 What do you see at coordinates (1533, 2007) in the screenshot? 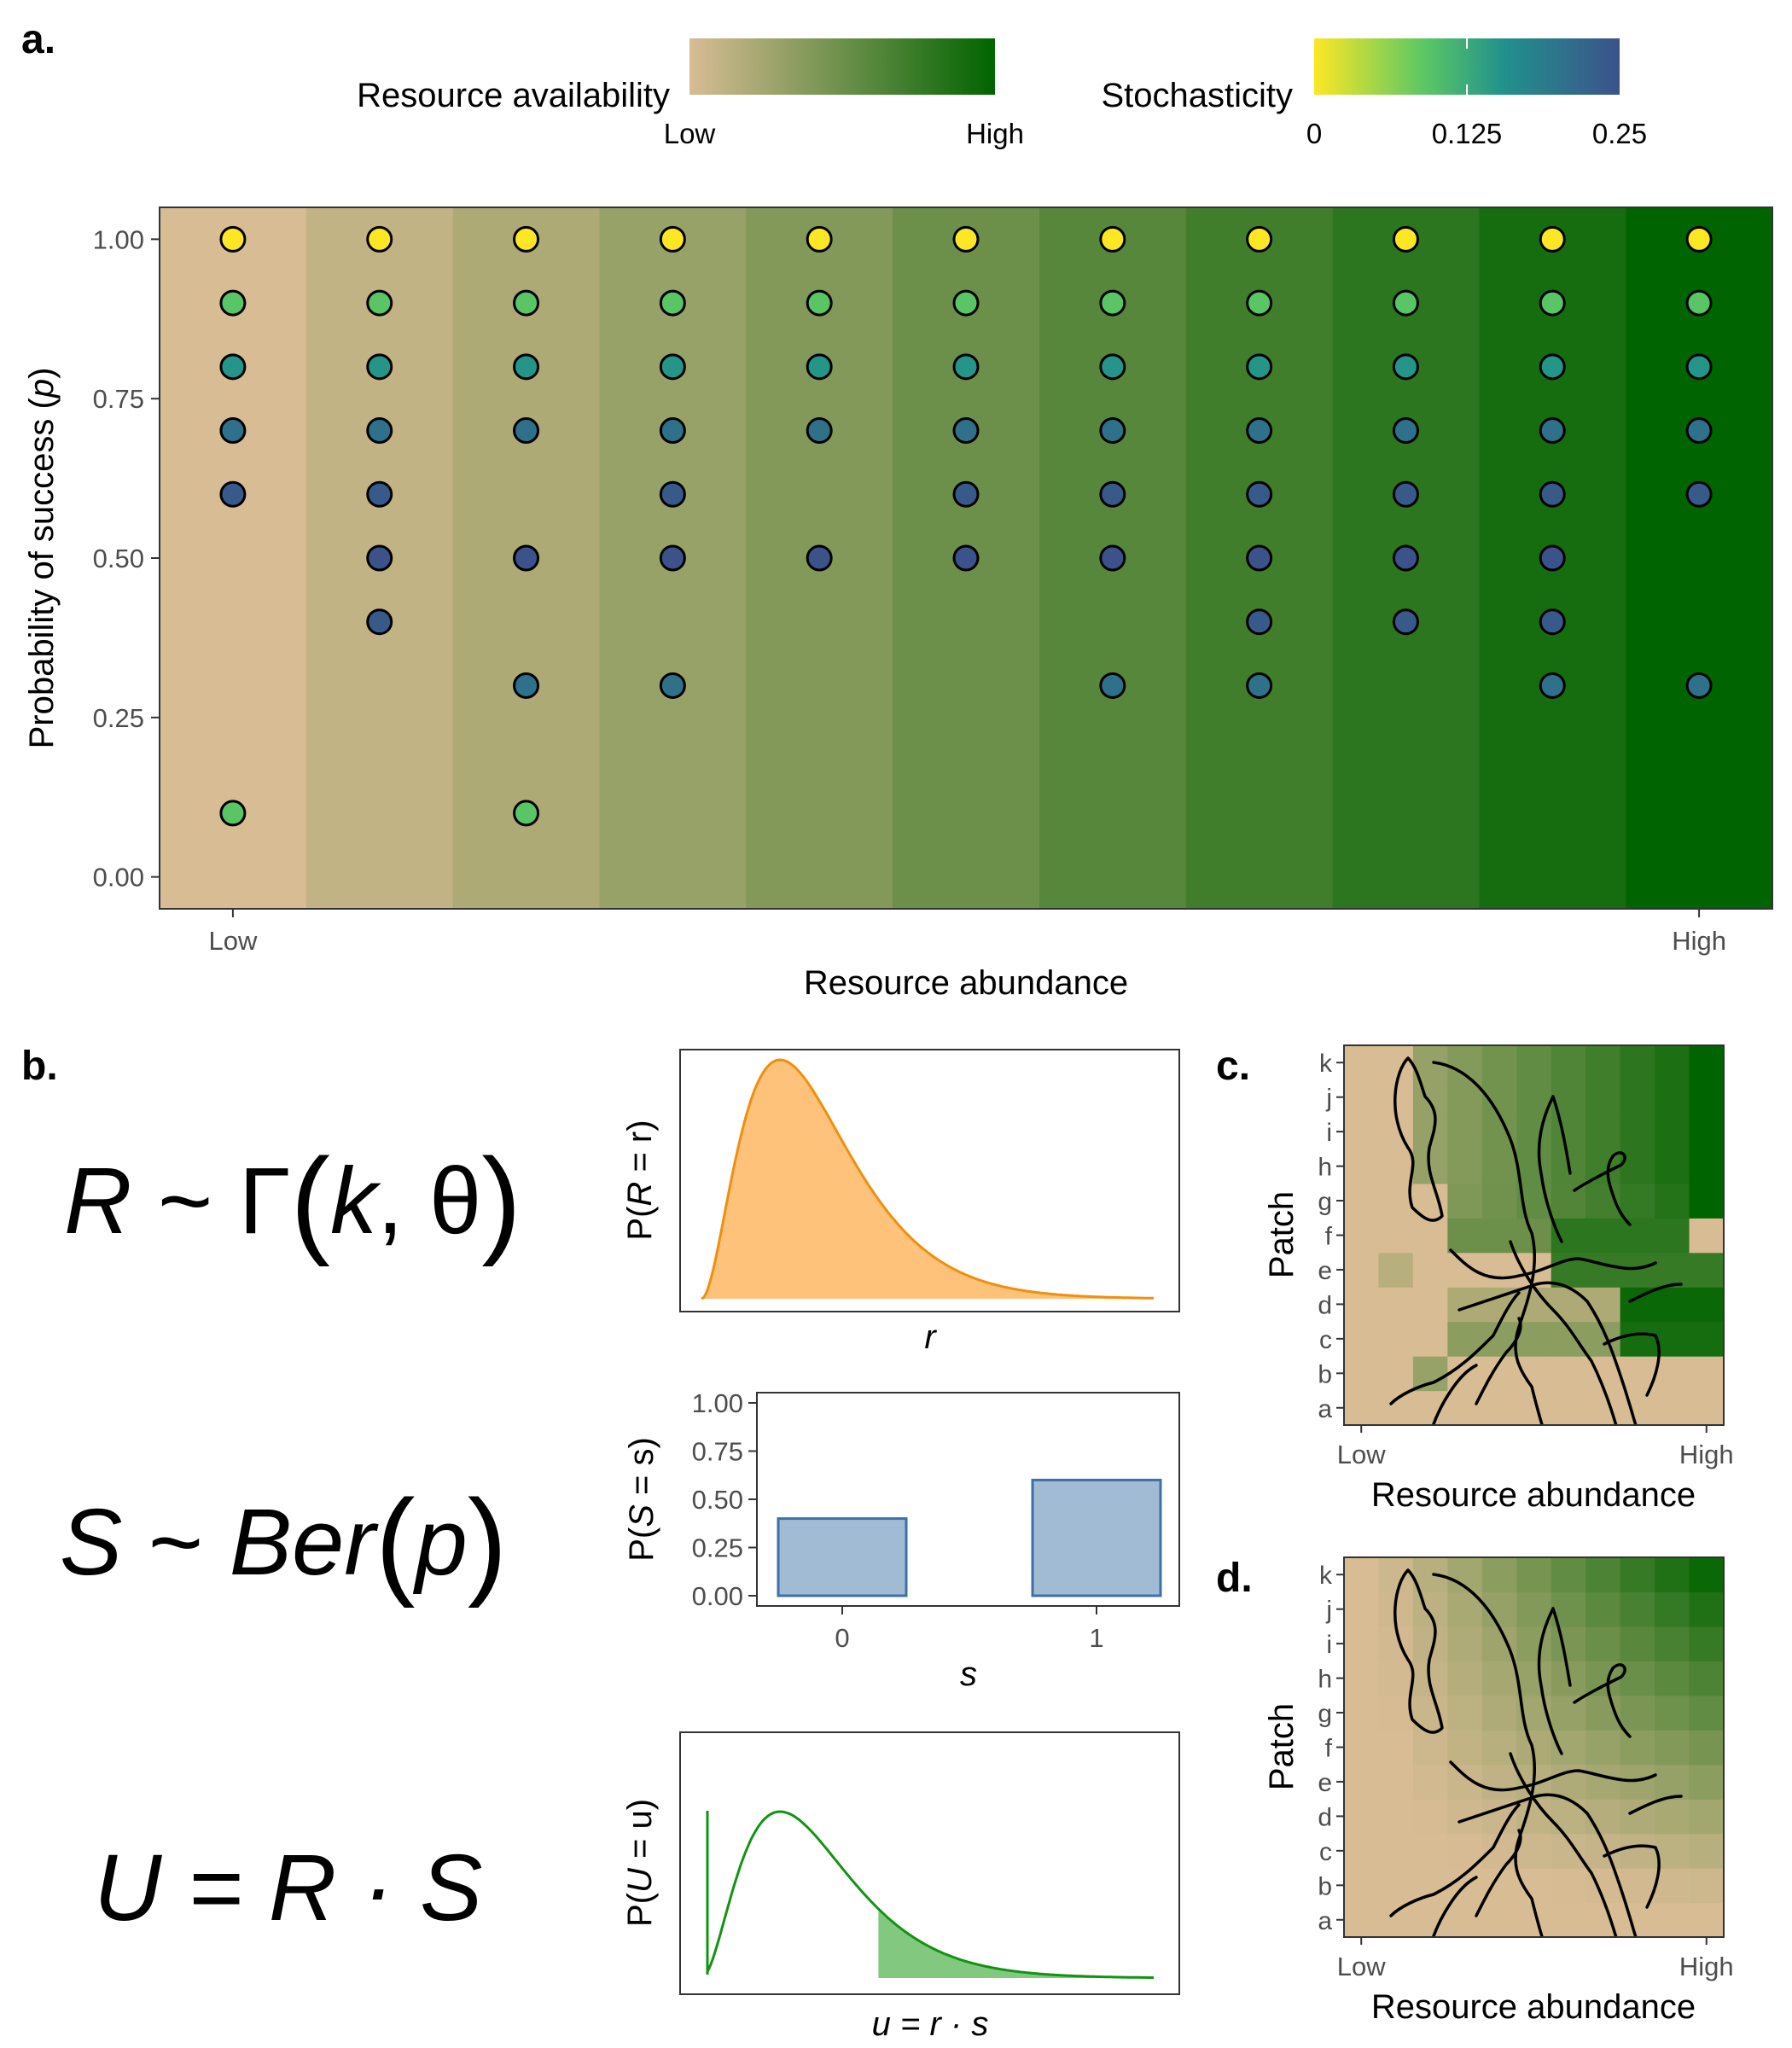
I see `panel-d-xlabel: Resource abundance` at bounding box center [1533, 2007].